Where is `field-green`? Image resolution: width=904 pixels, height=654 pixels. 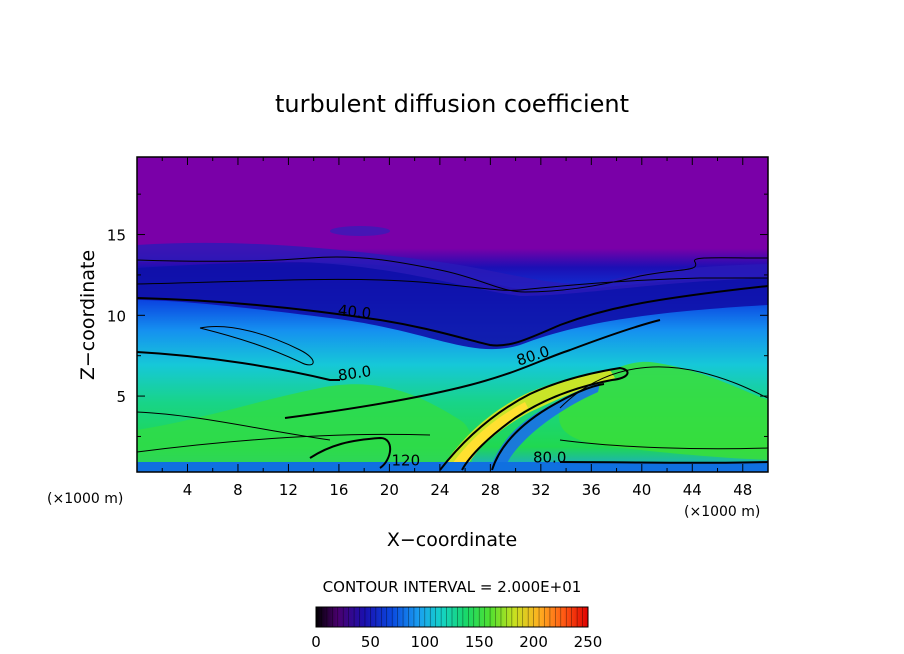 field-green is located at coordinates (305, 428).